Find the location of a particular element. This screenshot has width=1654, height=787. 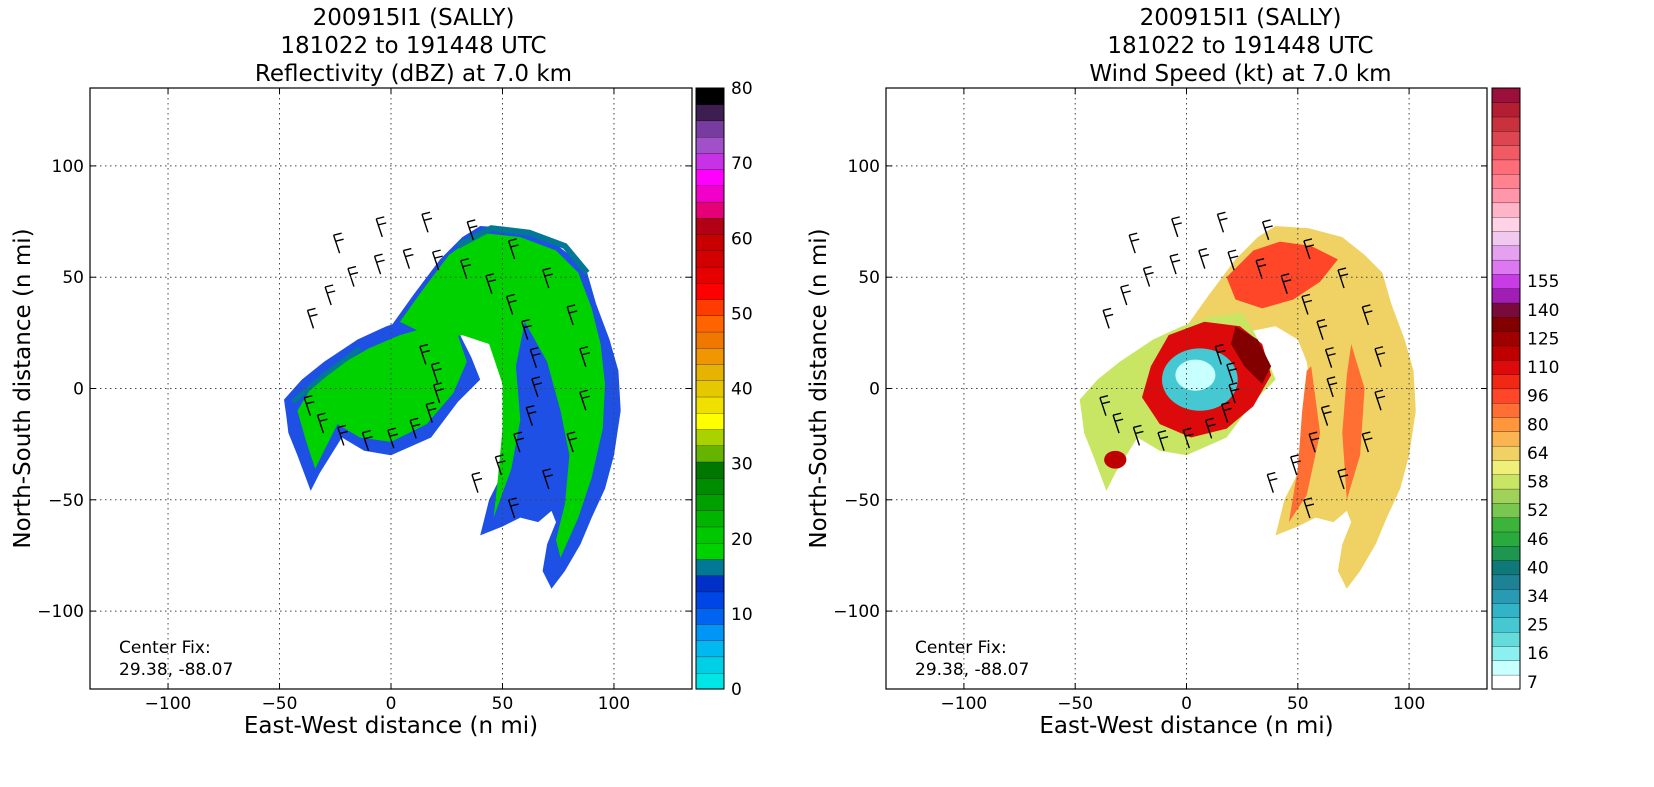

wind-barbs is located at coordinates (446, 365).